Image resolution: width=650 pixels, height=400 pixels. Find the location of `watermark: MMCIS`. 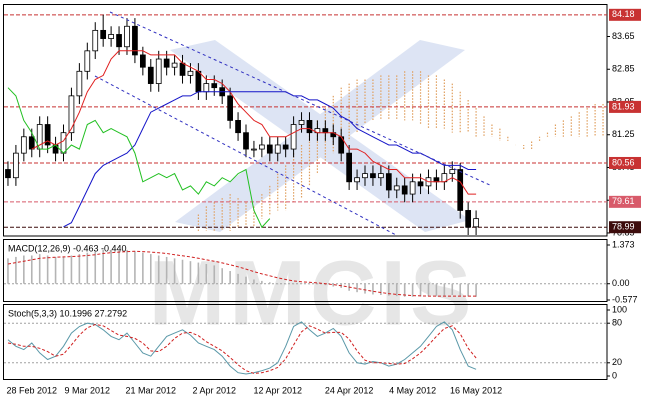

watermark: MMCIS is located at coordinates (312, 293).